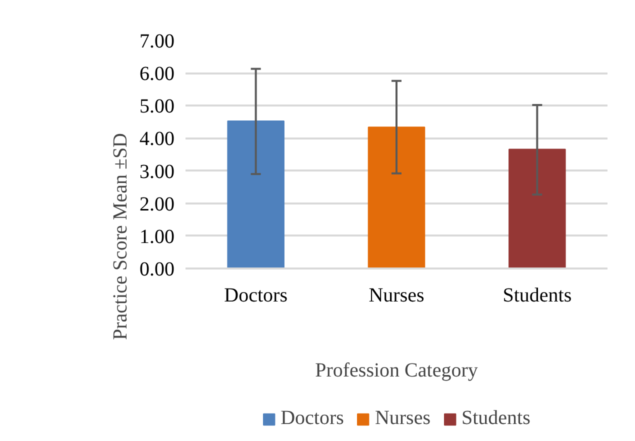  What do you see at coordinates (157, 41) in the screenshot?
I see `y-tick-label: 7.00` at bounding box center [157, 41].